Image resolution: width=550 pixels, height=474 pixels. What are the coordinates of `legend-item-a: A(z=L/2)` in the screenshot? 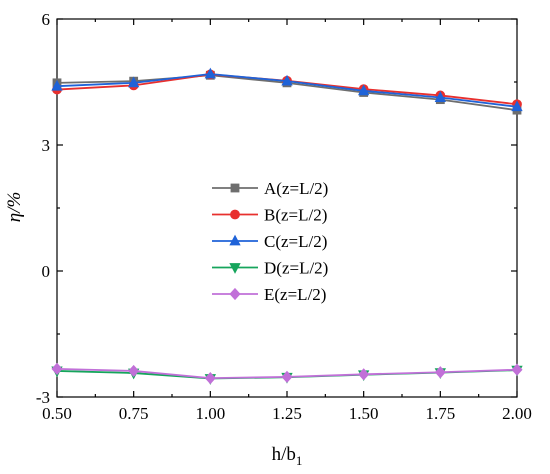 It's located at (270, 188).